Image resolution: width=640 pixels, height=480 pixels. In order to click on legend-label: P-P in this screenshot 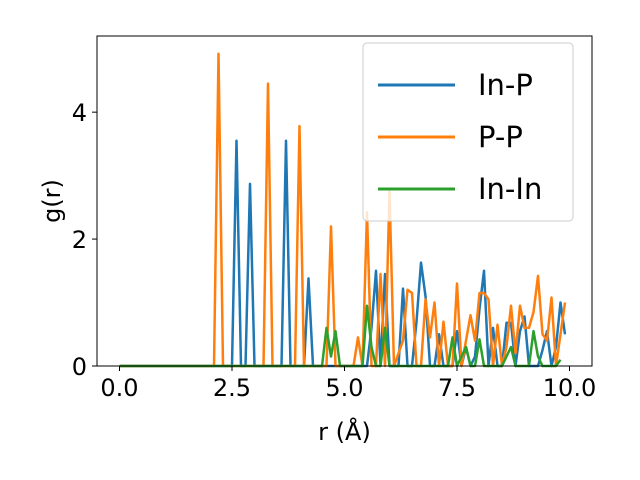, I will do `click(500, 137)`.